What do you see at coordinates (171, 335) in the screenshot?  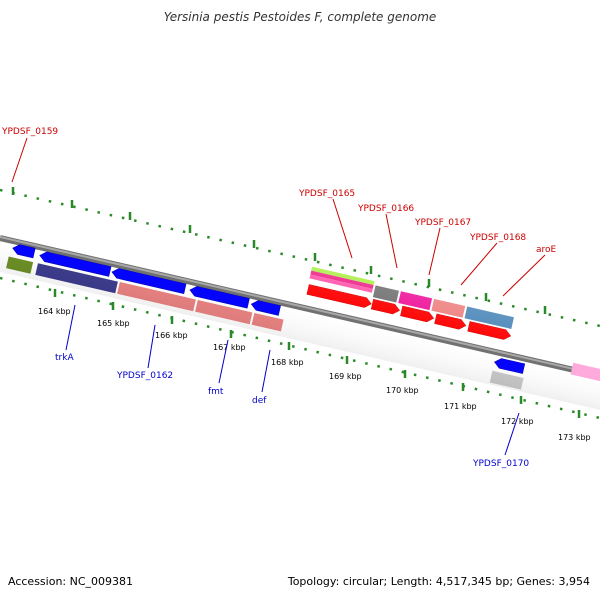 I see `tick-label: 166 kbp` at bounding box center [171, 335].